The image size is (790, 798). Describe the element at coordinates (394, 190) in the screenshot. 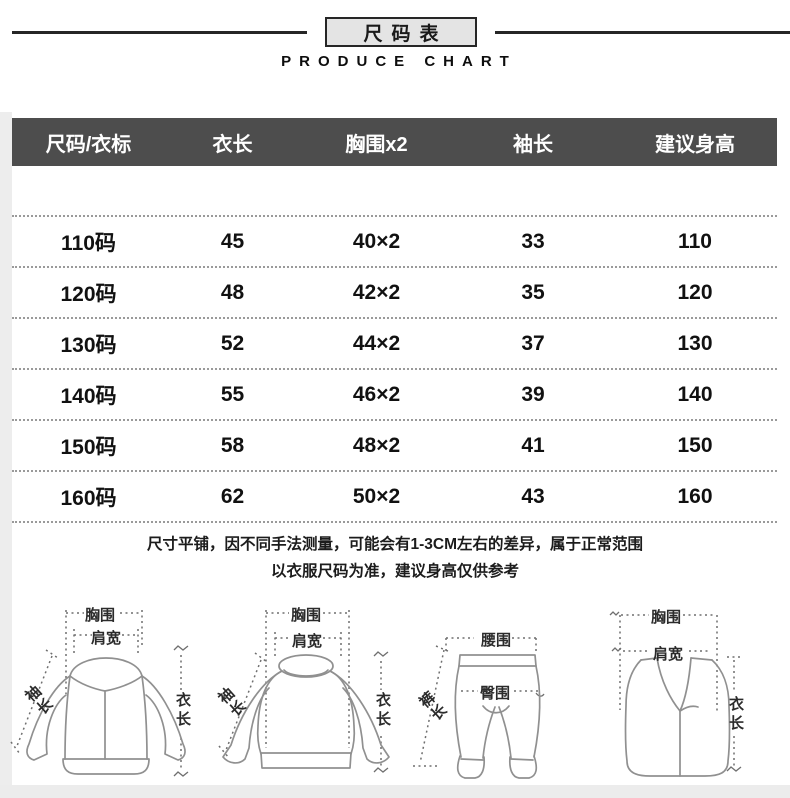

I see `table-spacer` at that location.